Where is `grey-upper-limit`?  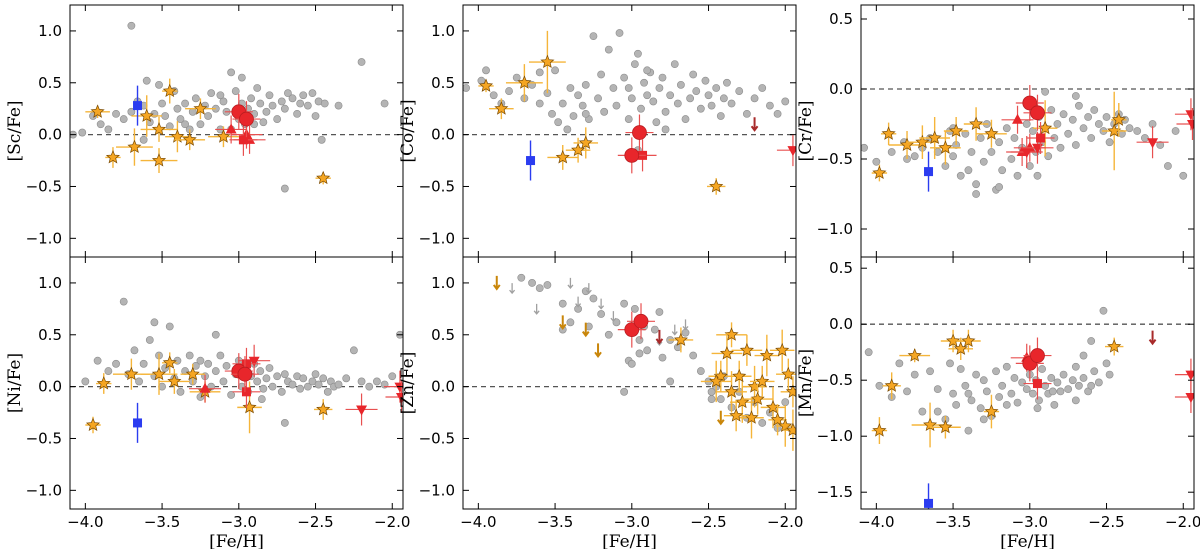
grey-upper-limit is located at coordinates (578, 302).